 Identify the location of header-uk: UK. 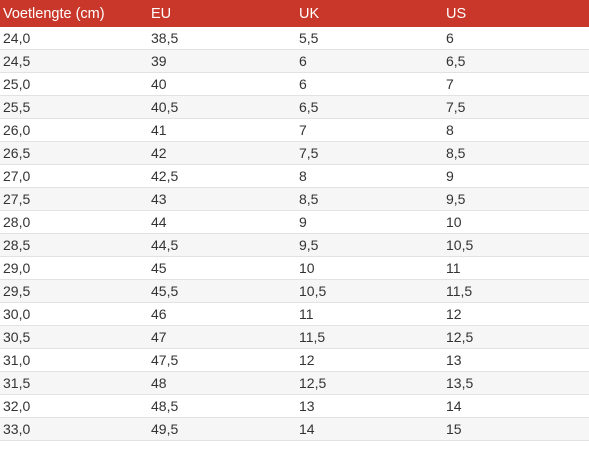
(369, 13).